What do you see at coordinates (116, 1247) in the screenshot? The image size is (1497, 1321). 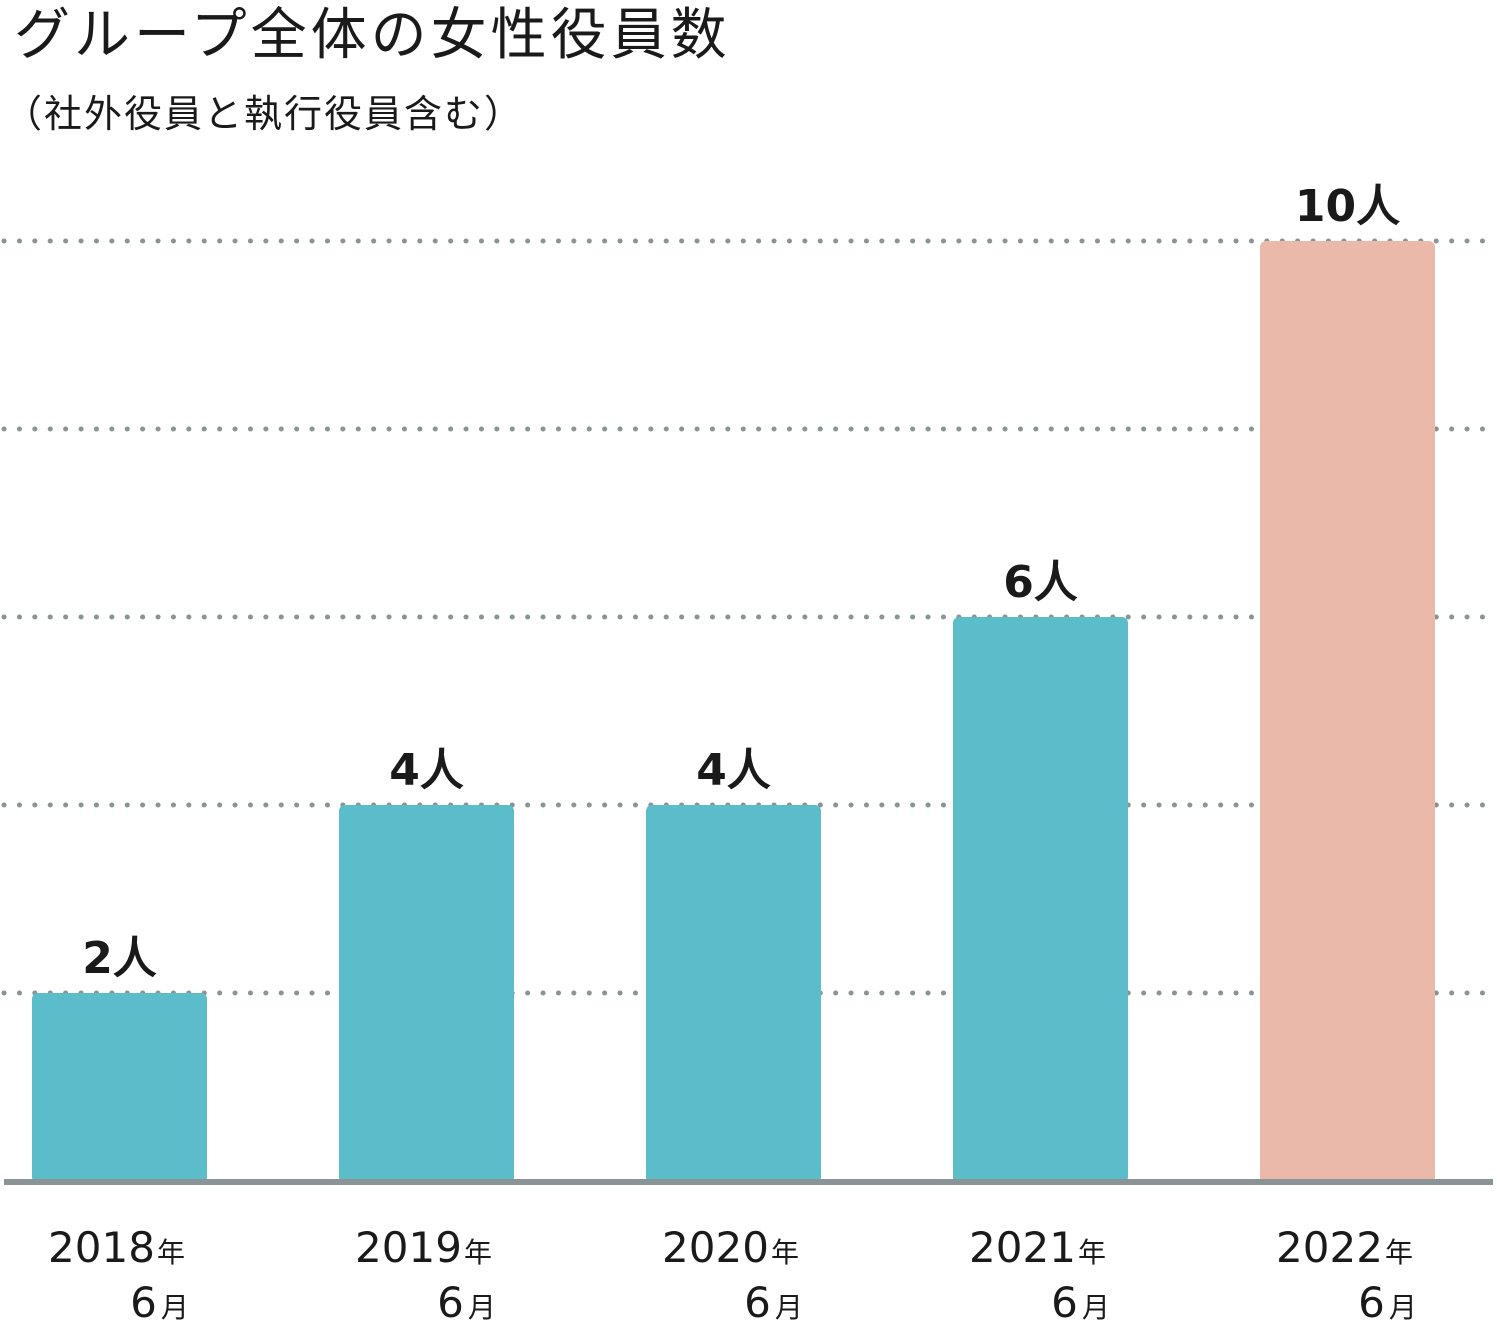 I see `x-tick-label-2018: 2018年` at bounding box center [116, 1247].